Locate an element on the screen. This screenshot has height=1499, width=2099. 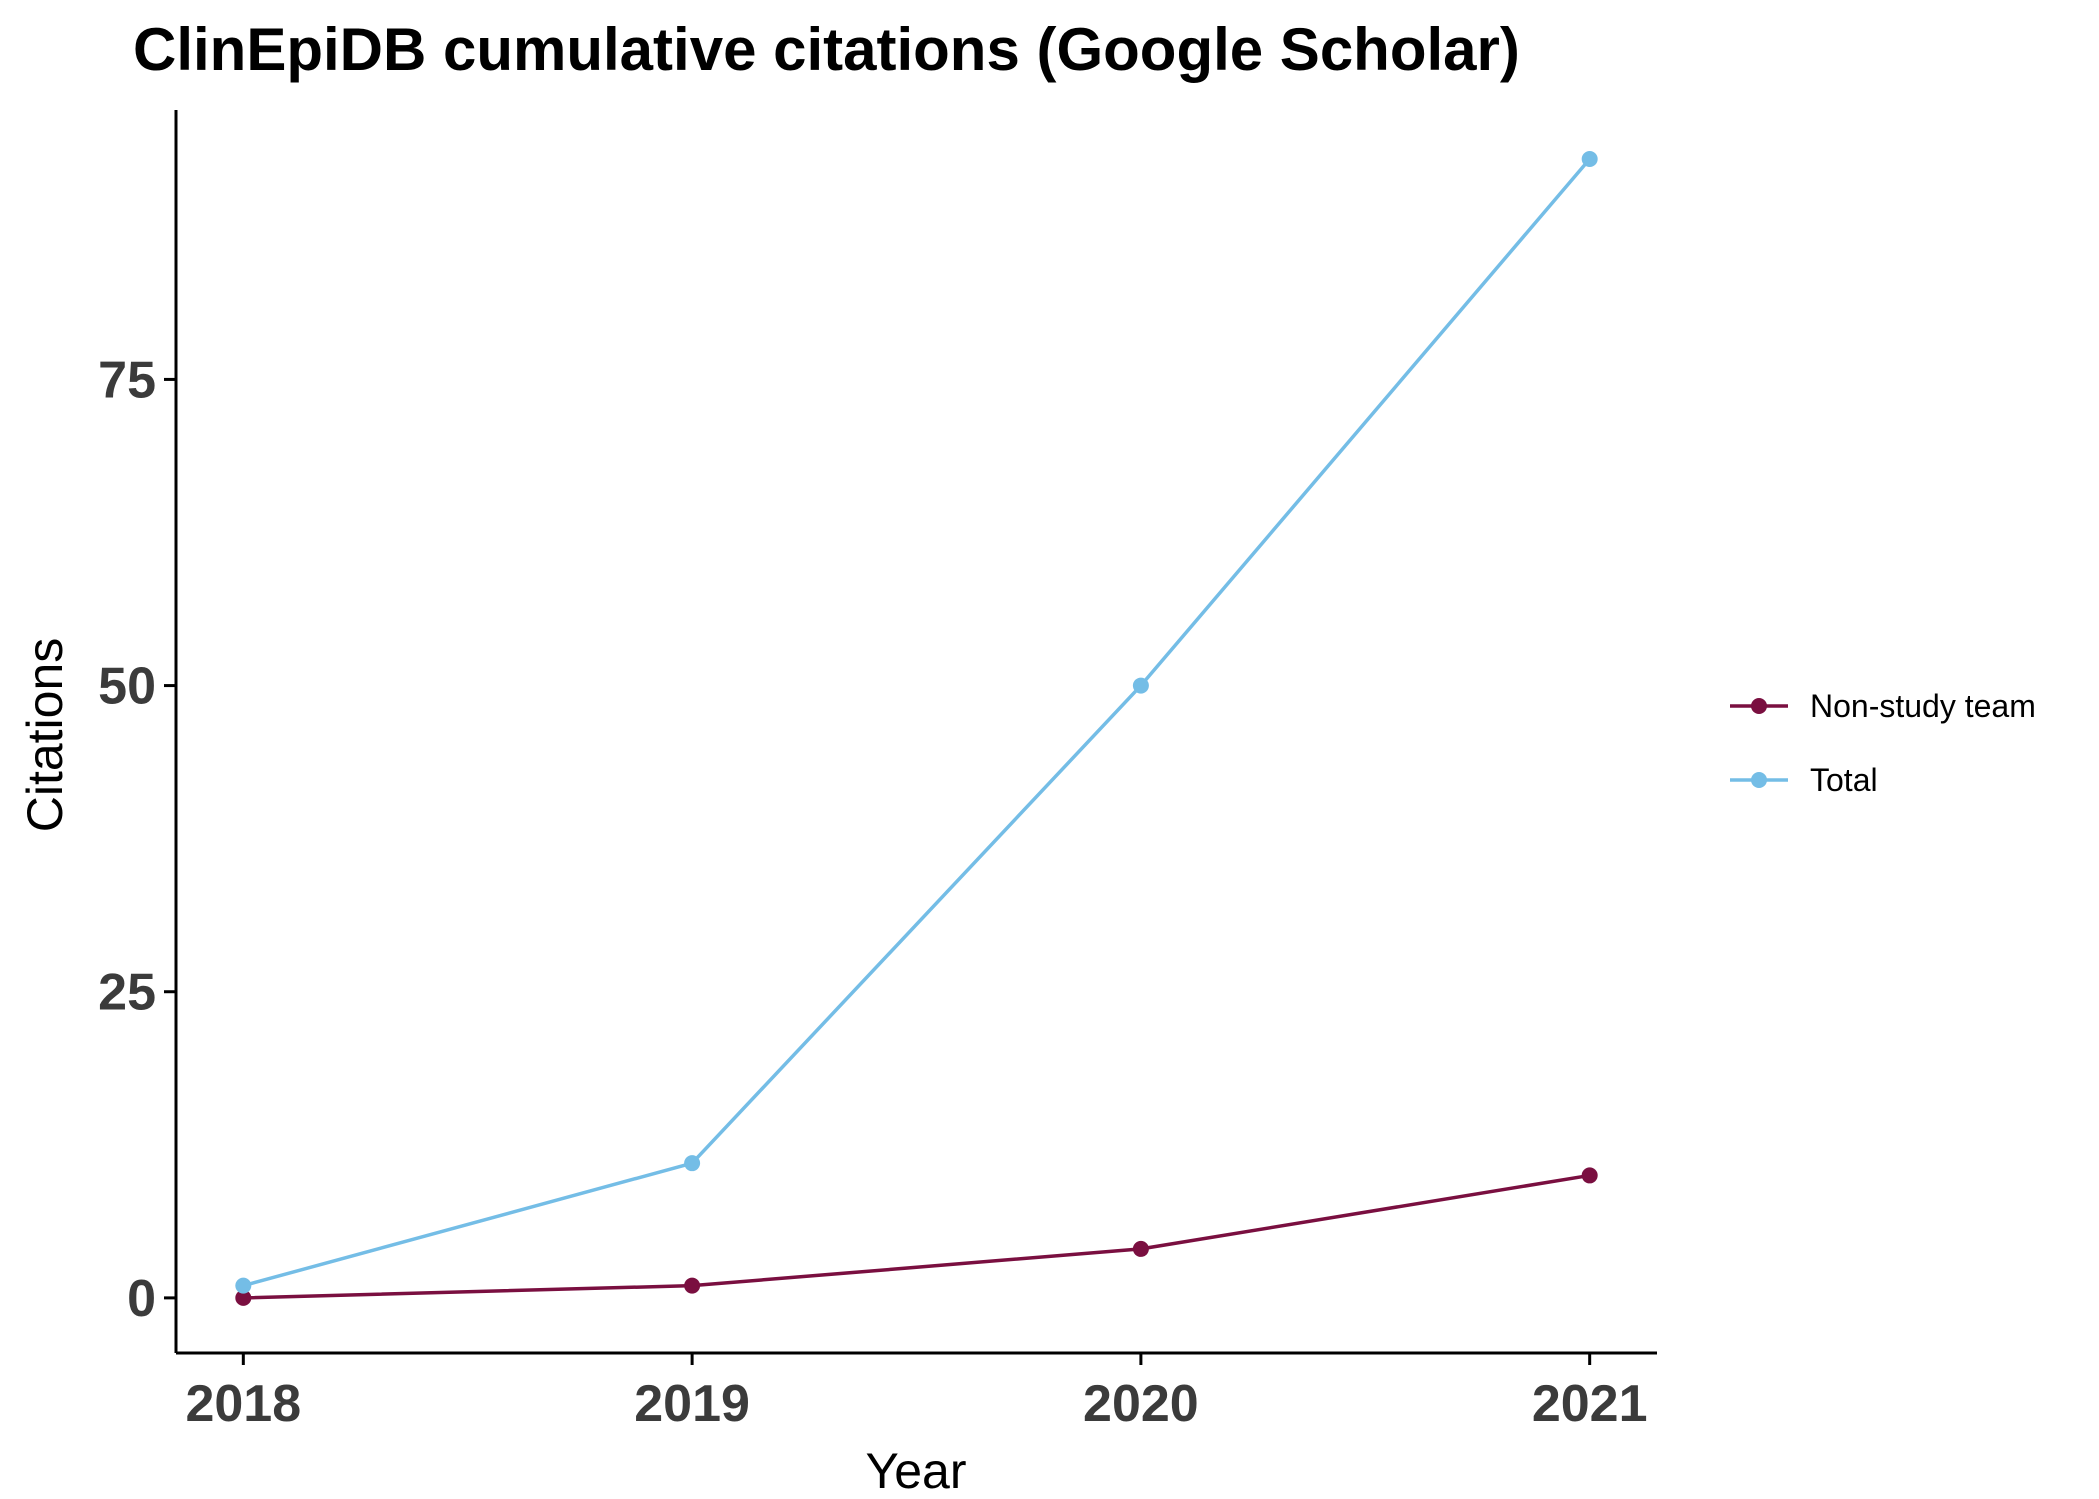
y-tick-label: 25 is located at coordinates (127, 993).